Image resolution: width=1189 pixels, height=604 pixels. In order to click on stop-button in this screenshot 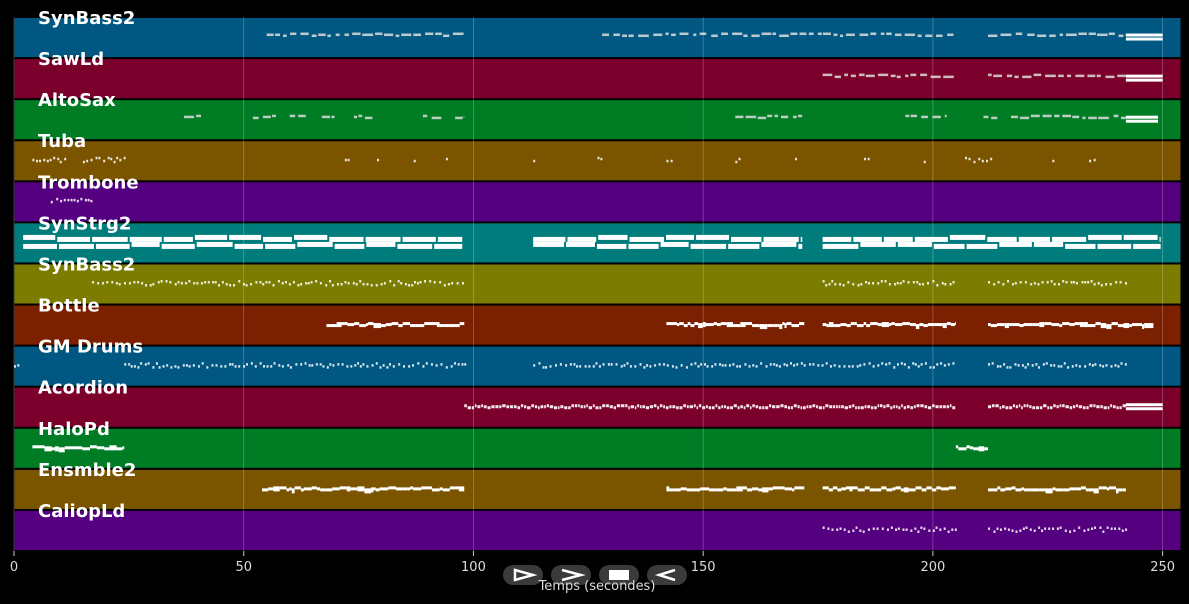, I will do `click(619, 575)`.